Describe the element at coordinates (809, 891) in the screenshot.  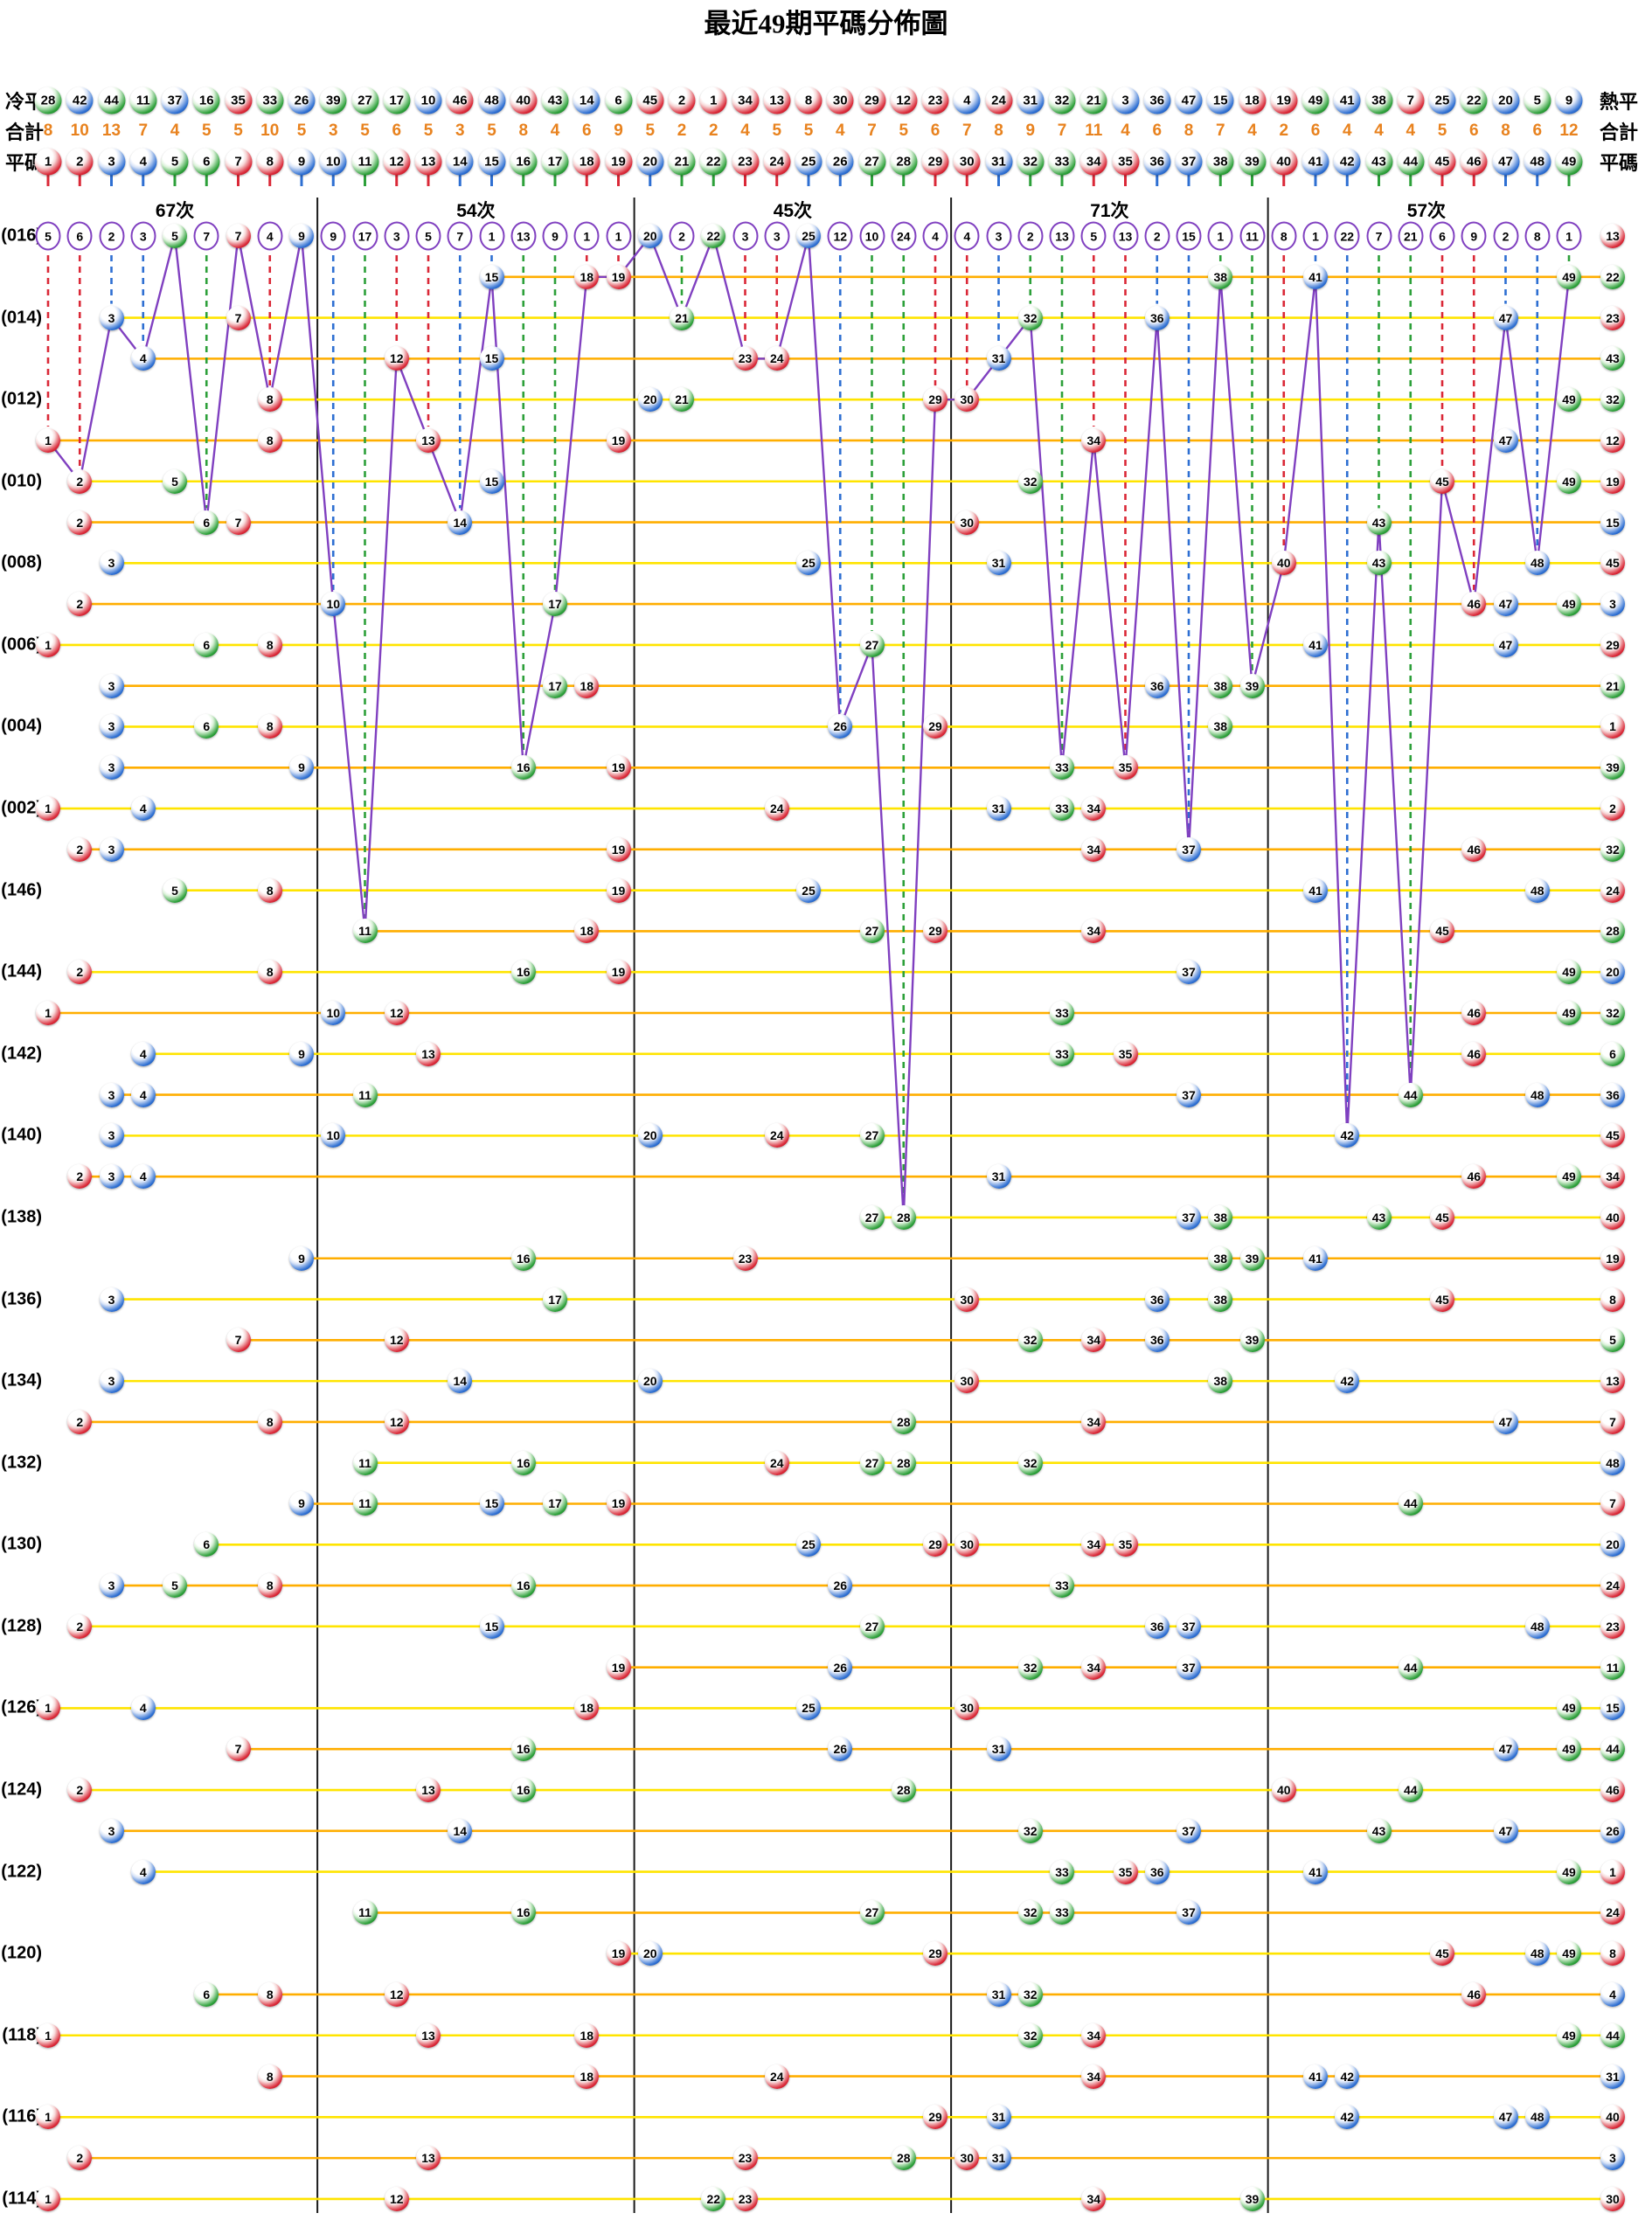
I see `grid-ball: 25` at that location.